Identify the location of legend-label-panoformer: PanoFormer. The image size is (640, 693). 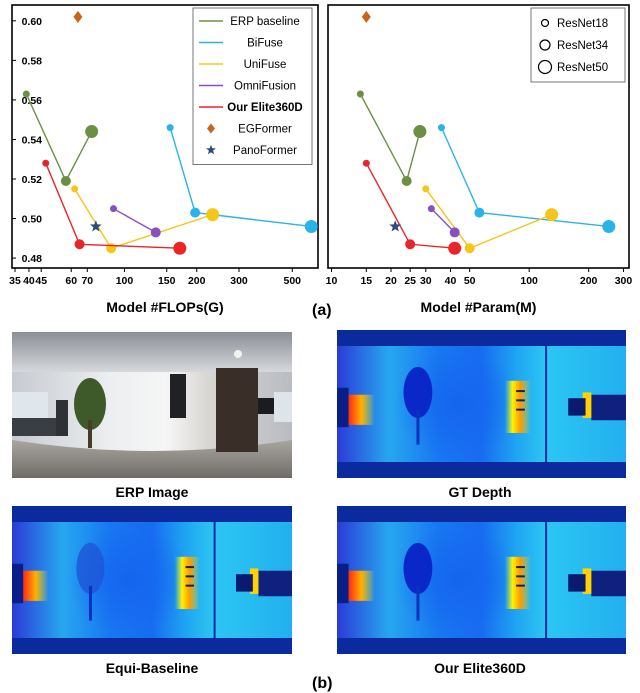
(265, 151).